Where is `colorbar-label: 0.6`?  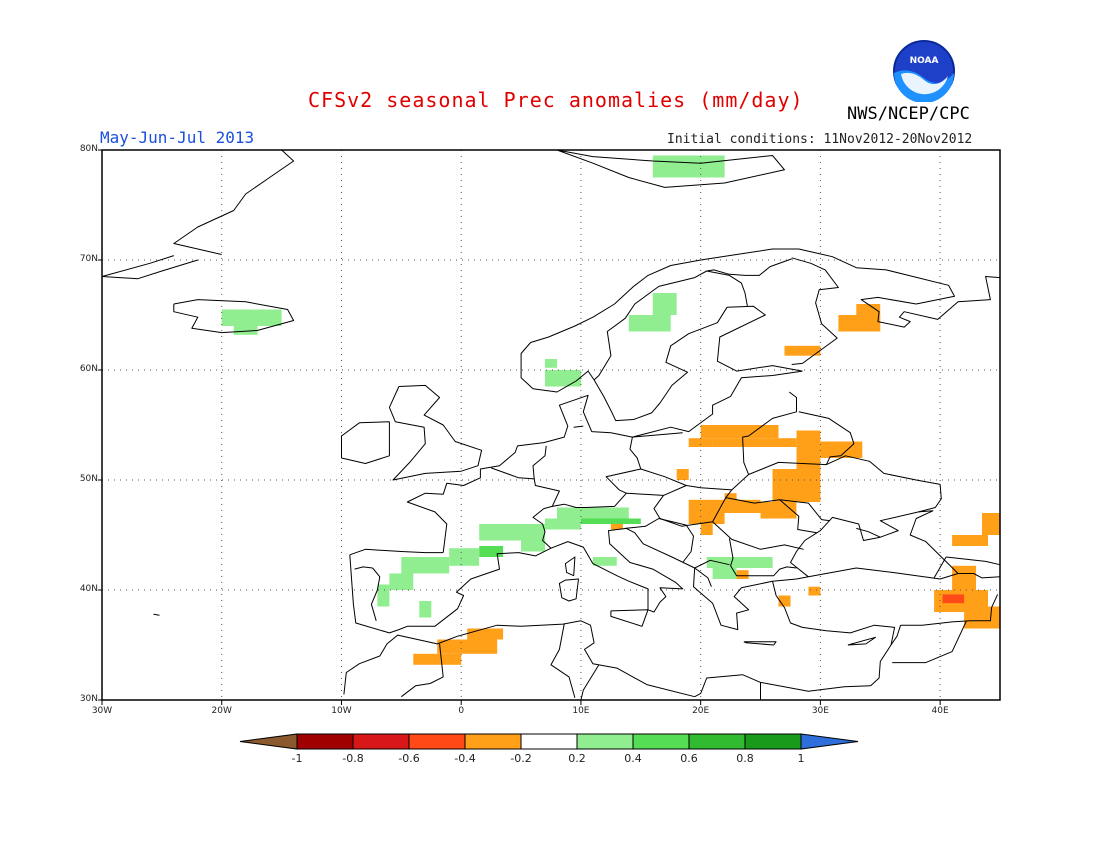 colorbar-label: 0.6 is located at coordinates (689, 758).